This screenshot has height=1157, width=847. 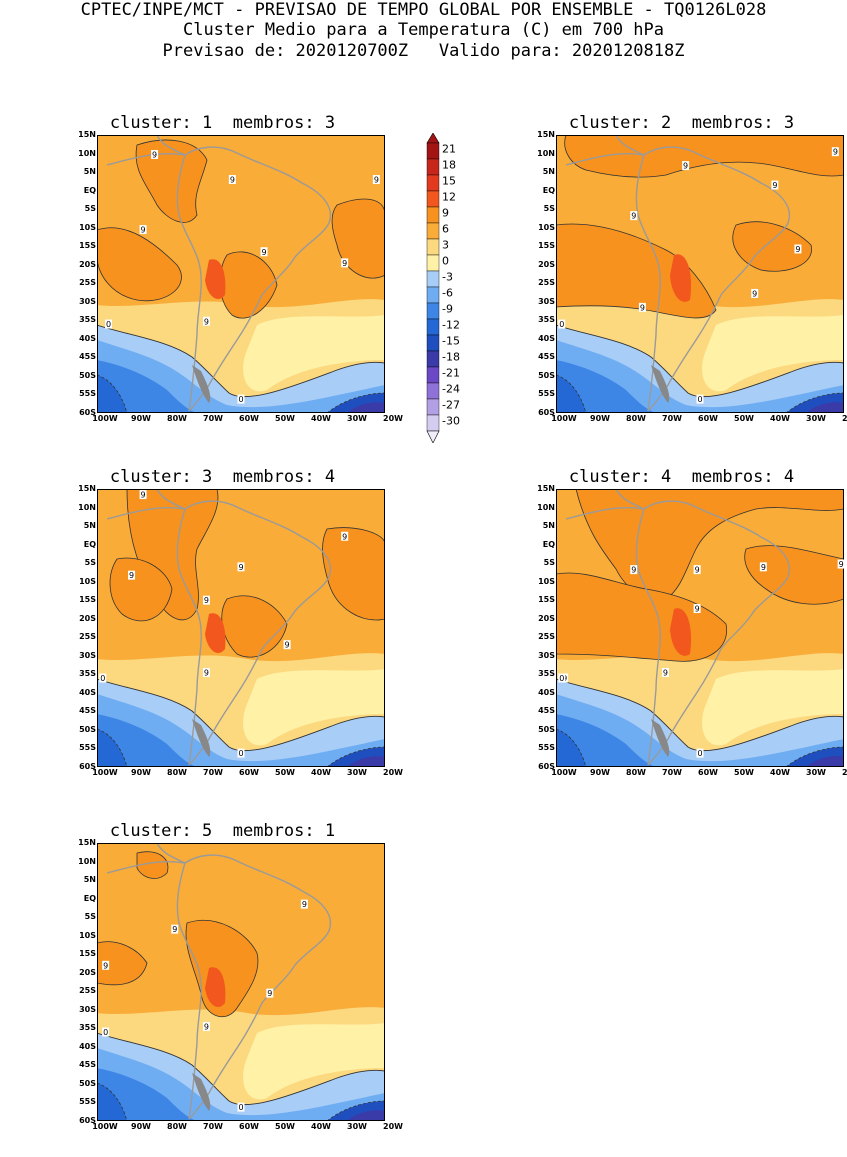 I want to click on legend-label: -27, so click(x=451, y=405).